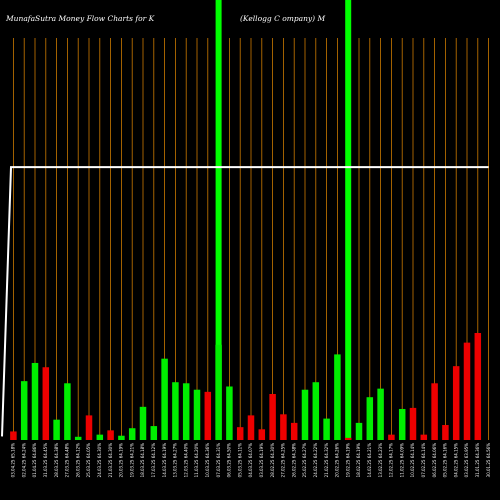 Image resolution: width=500 pixels, height=500 pixels. Describe the element at coordinates (391, 460) in the screenshot. I see `x-tick-label: 12.02.25 64.17%` at that location.